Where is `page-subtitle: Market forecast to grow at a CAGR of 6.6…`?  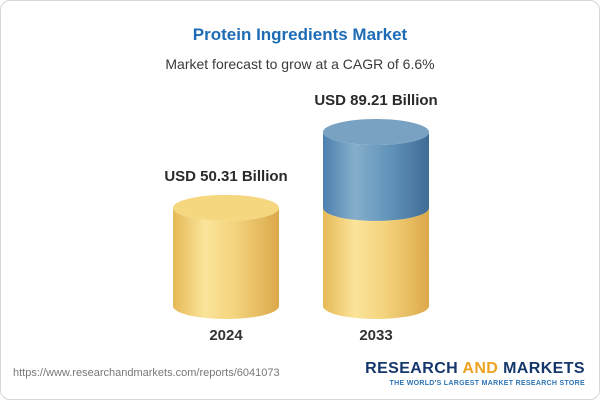
page-subtitle: Market forecast to grow at a CAGR of 6.6… is located at coordinates (300, 64).